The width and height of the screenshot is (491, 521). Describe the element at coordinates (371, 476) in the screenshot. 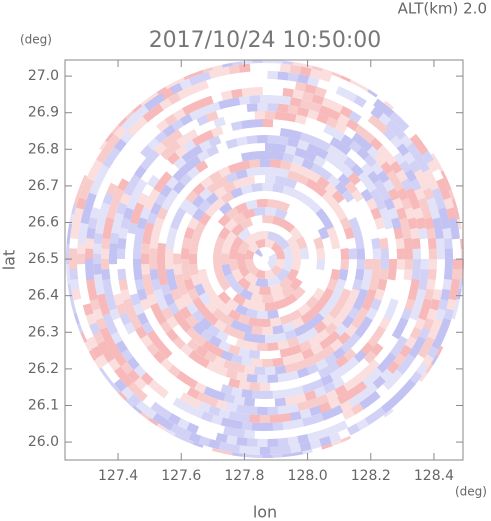

I see `x-tick-label: 128.2` at that location.